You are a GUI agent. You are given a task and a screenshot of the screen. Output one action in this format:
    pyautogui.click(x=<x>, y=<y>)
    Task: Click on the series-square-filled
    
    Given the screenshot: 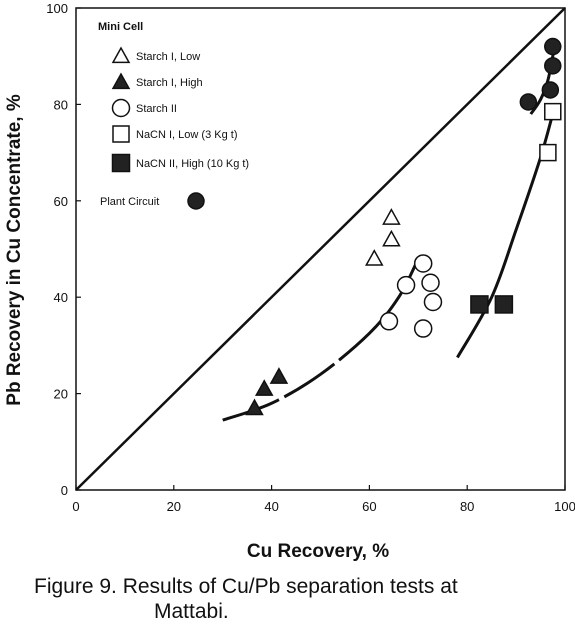 What is the action you would take?
    pyautogui.click(x=492, y=304)
    